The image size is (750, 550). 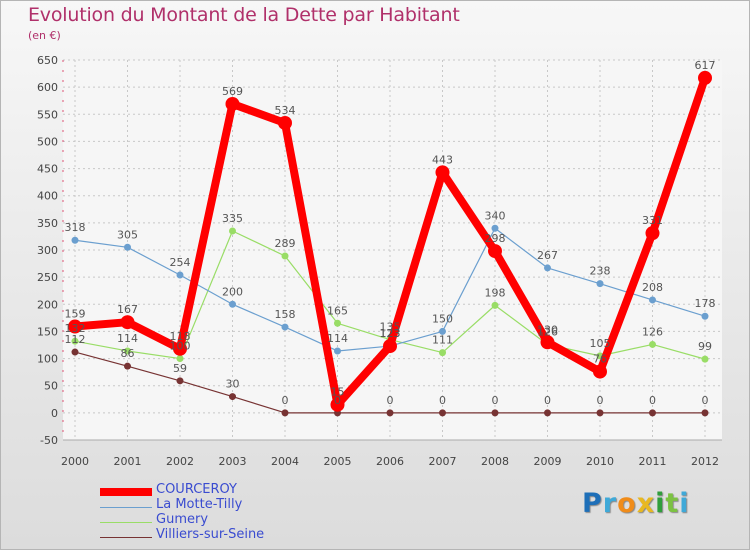 What do you see at coordinates (75, 314) in the screenshot?
I see `data-label-courceroy: 159` at bounding box center [75, 314].